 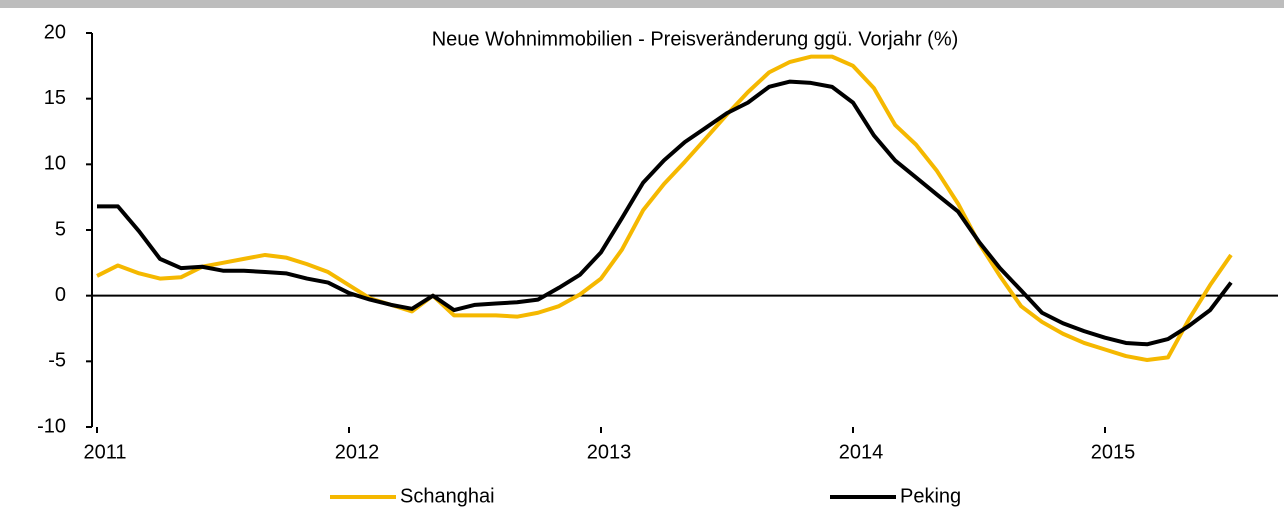 I want to click on x-tick-label: 2012, so click(x=357, y=452).